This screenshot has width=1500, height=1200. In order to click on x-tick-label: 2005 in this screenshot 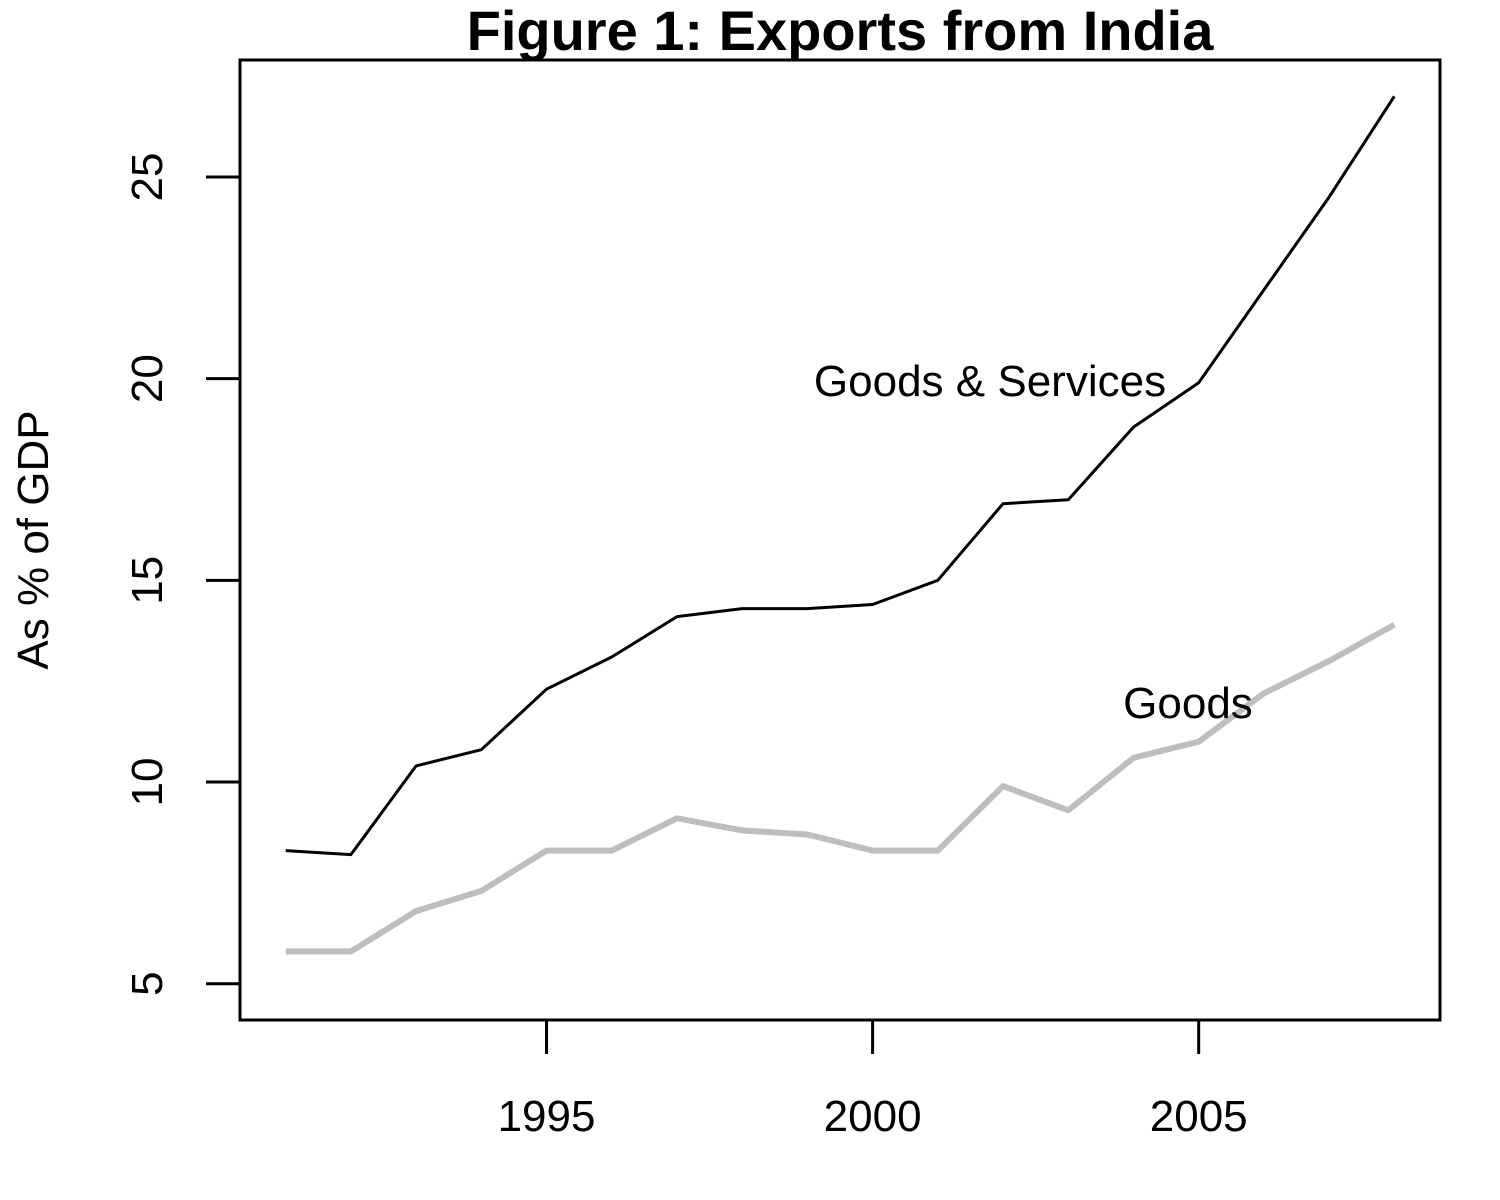, I will do `click(1199, 1116)`.